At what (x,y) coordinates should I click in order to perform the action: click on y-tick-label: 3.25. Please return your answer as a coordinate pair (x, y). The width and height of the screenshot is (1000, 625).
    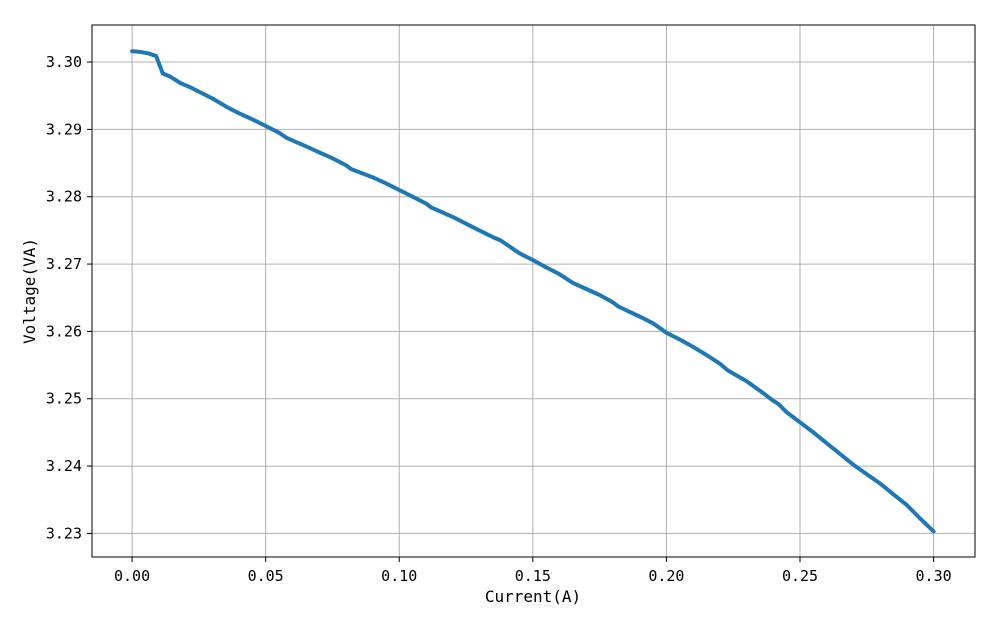
    Looking at the image, I should click on (64, 399).